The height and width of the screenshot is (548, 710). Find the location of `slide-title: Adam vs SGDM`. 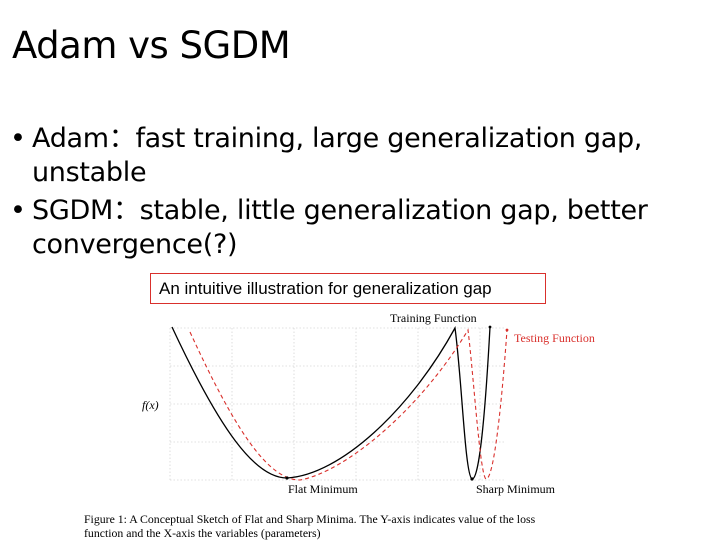

slide-title: Adam vs SGDM is located at coordinates (151, 45).